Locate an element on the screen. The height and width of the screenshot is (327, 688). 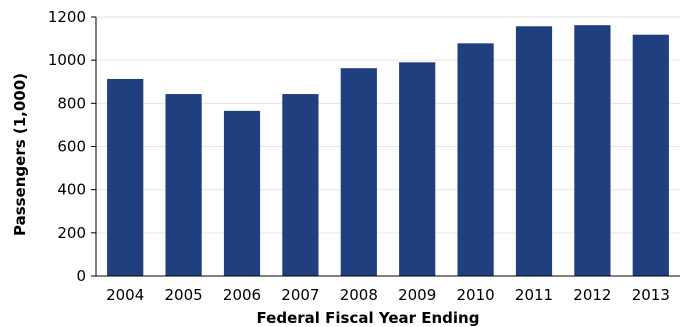
y-tick-labels: 0 200 400 600 800 1000 1200 is located at coordinates (67, 146).